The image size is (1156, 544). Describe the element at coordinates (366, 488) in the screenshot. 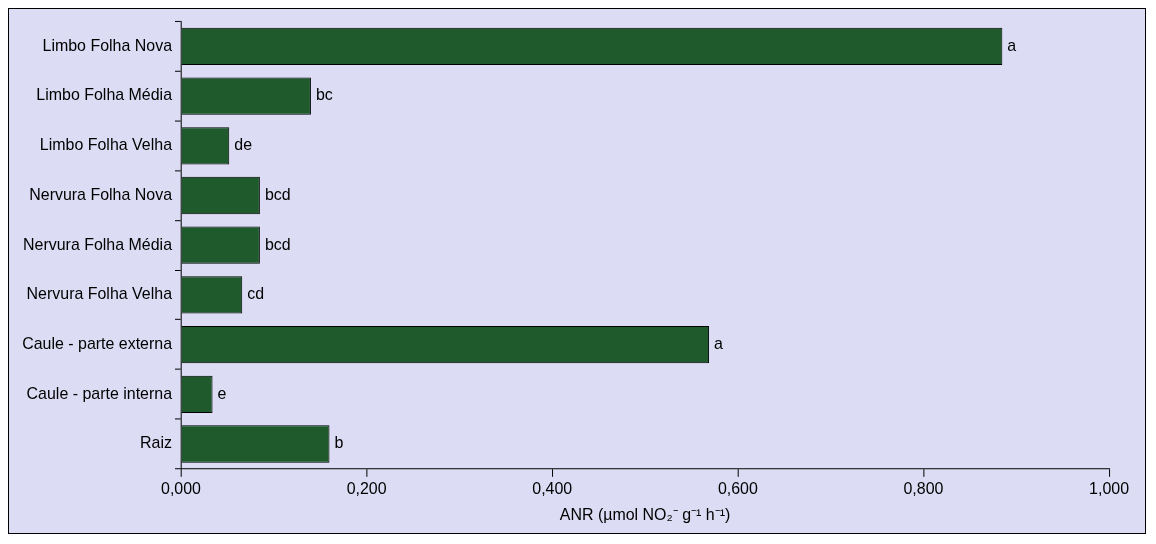

I see `x-tick-label: 0,200` at that location.